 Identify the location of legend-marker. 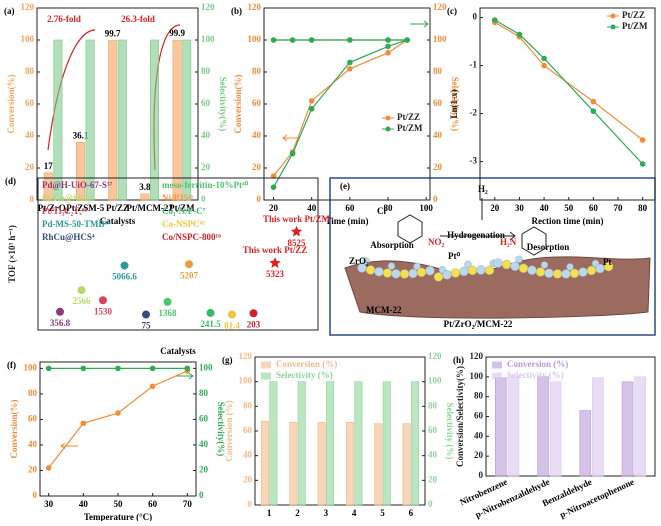
(613, 16).